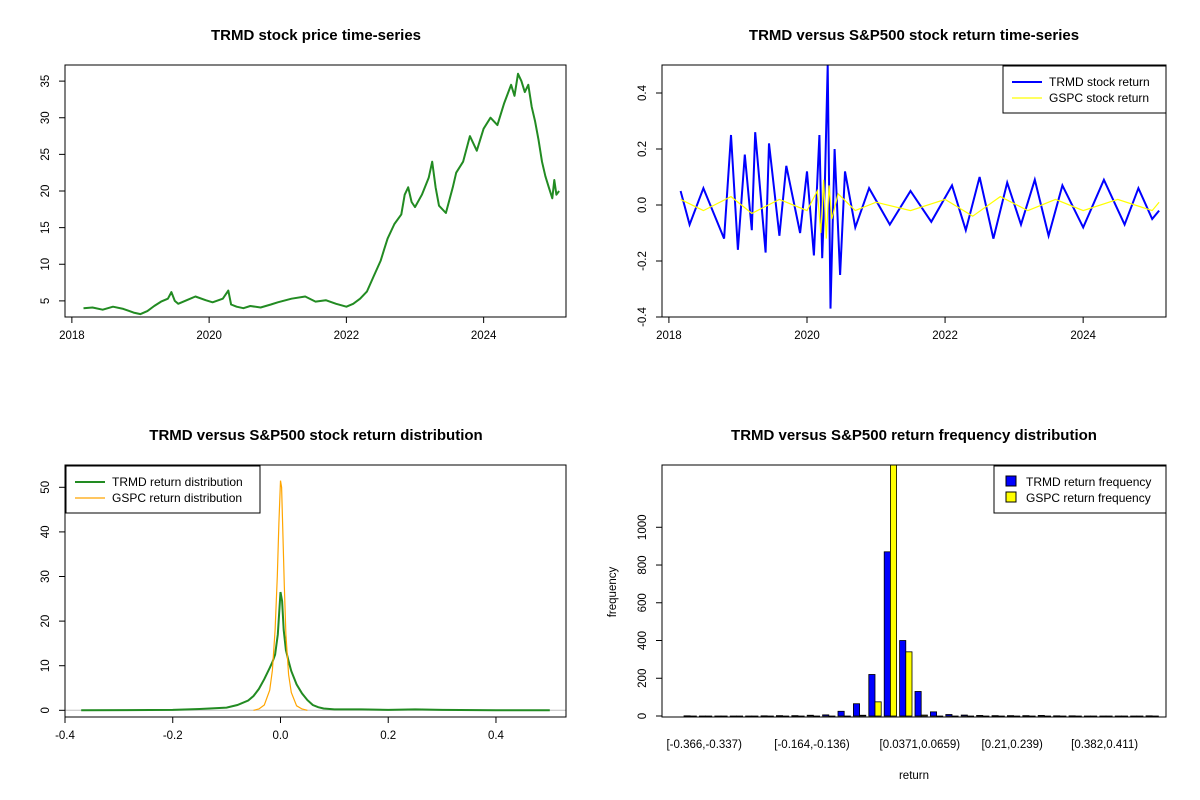 The image size is (1200, 800). I want to click on y-tick-label: 1000, so click(643, 527).